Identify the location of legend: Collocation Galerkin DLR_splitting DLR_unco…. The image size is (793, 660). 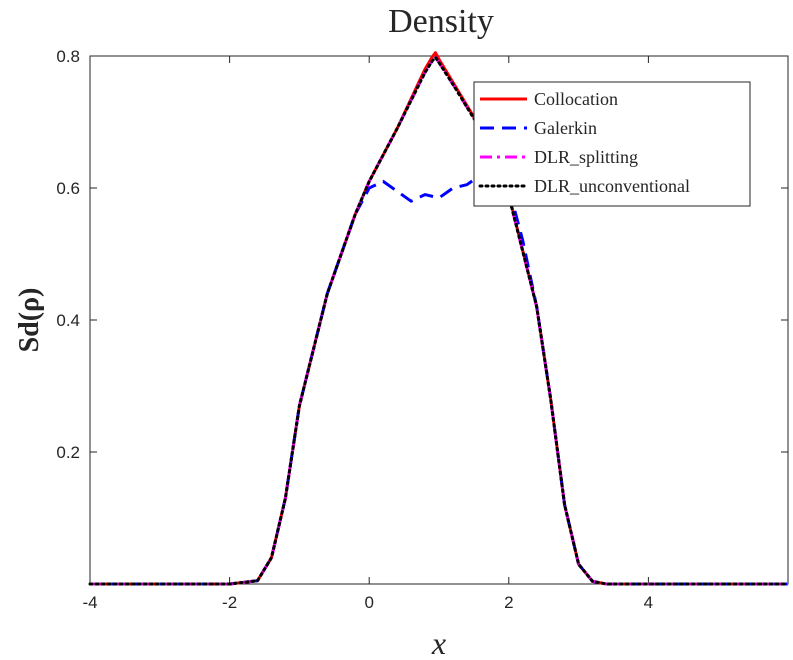
(612, 144).